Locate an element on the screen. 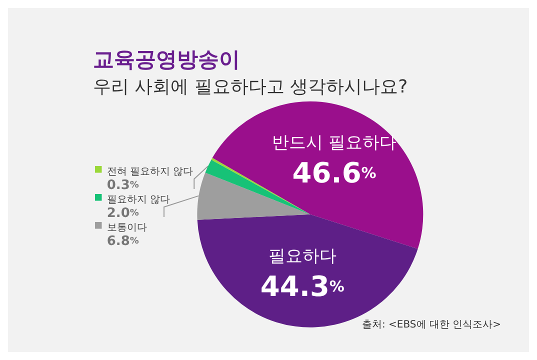  chart-subtitle: 우리 사회에 필요하다고 생각하시나요? is located at coordinates (250, 87).